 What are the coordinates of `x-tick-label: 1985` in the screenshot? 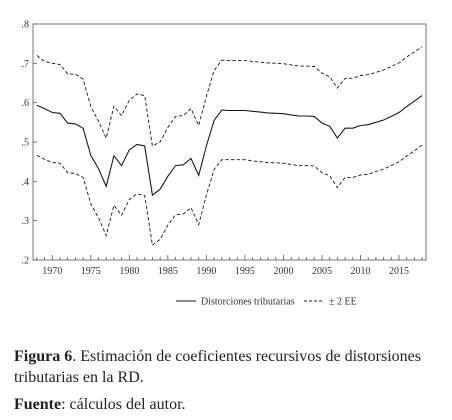 It's located at (168, 271).